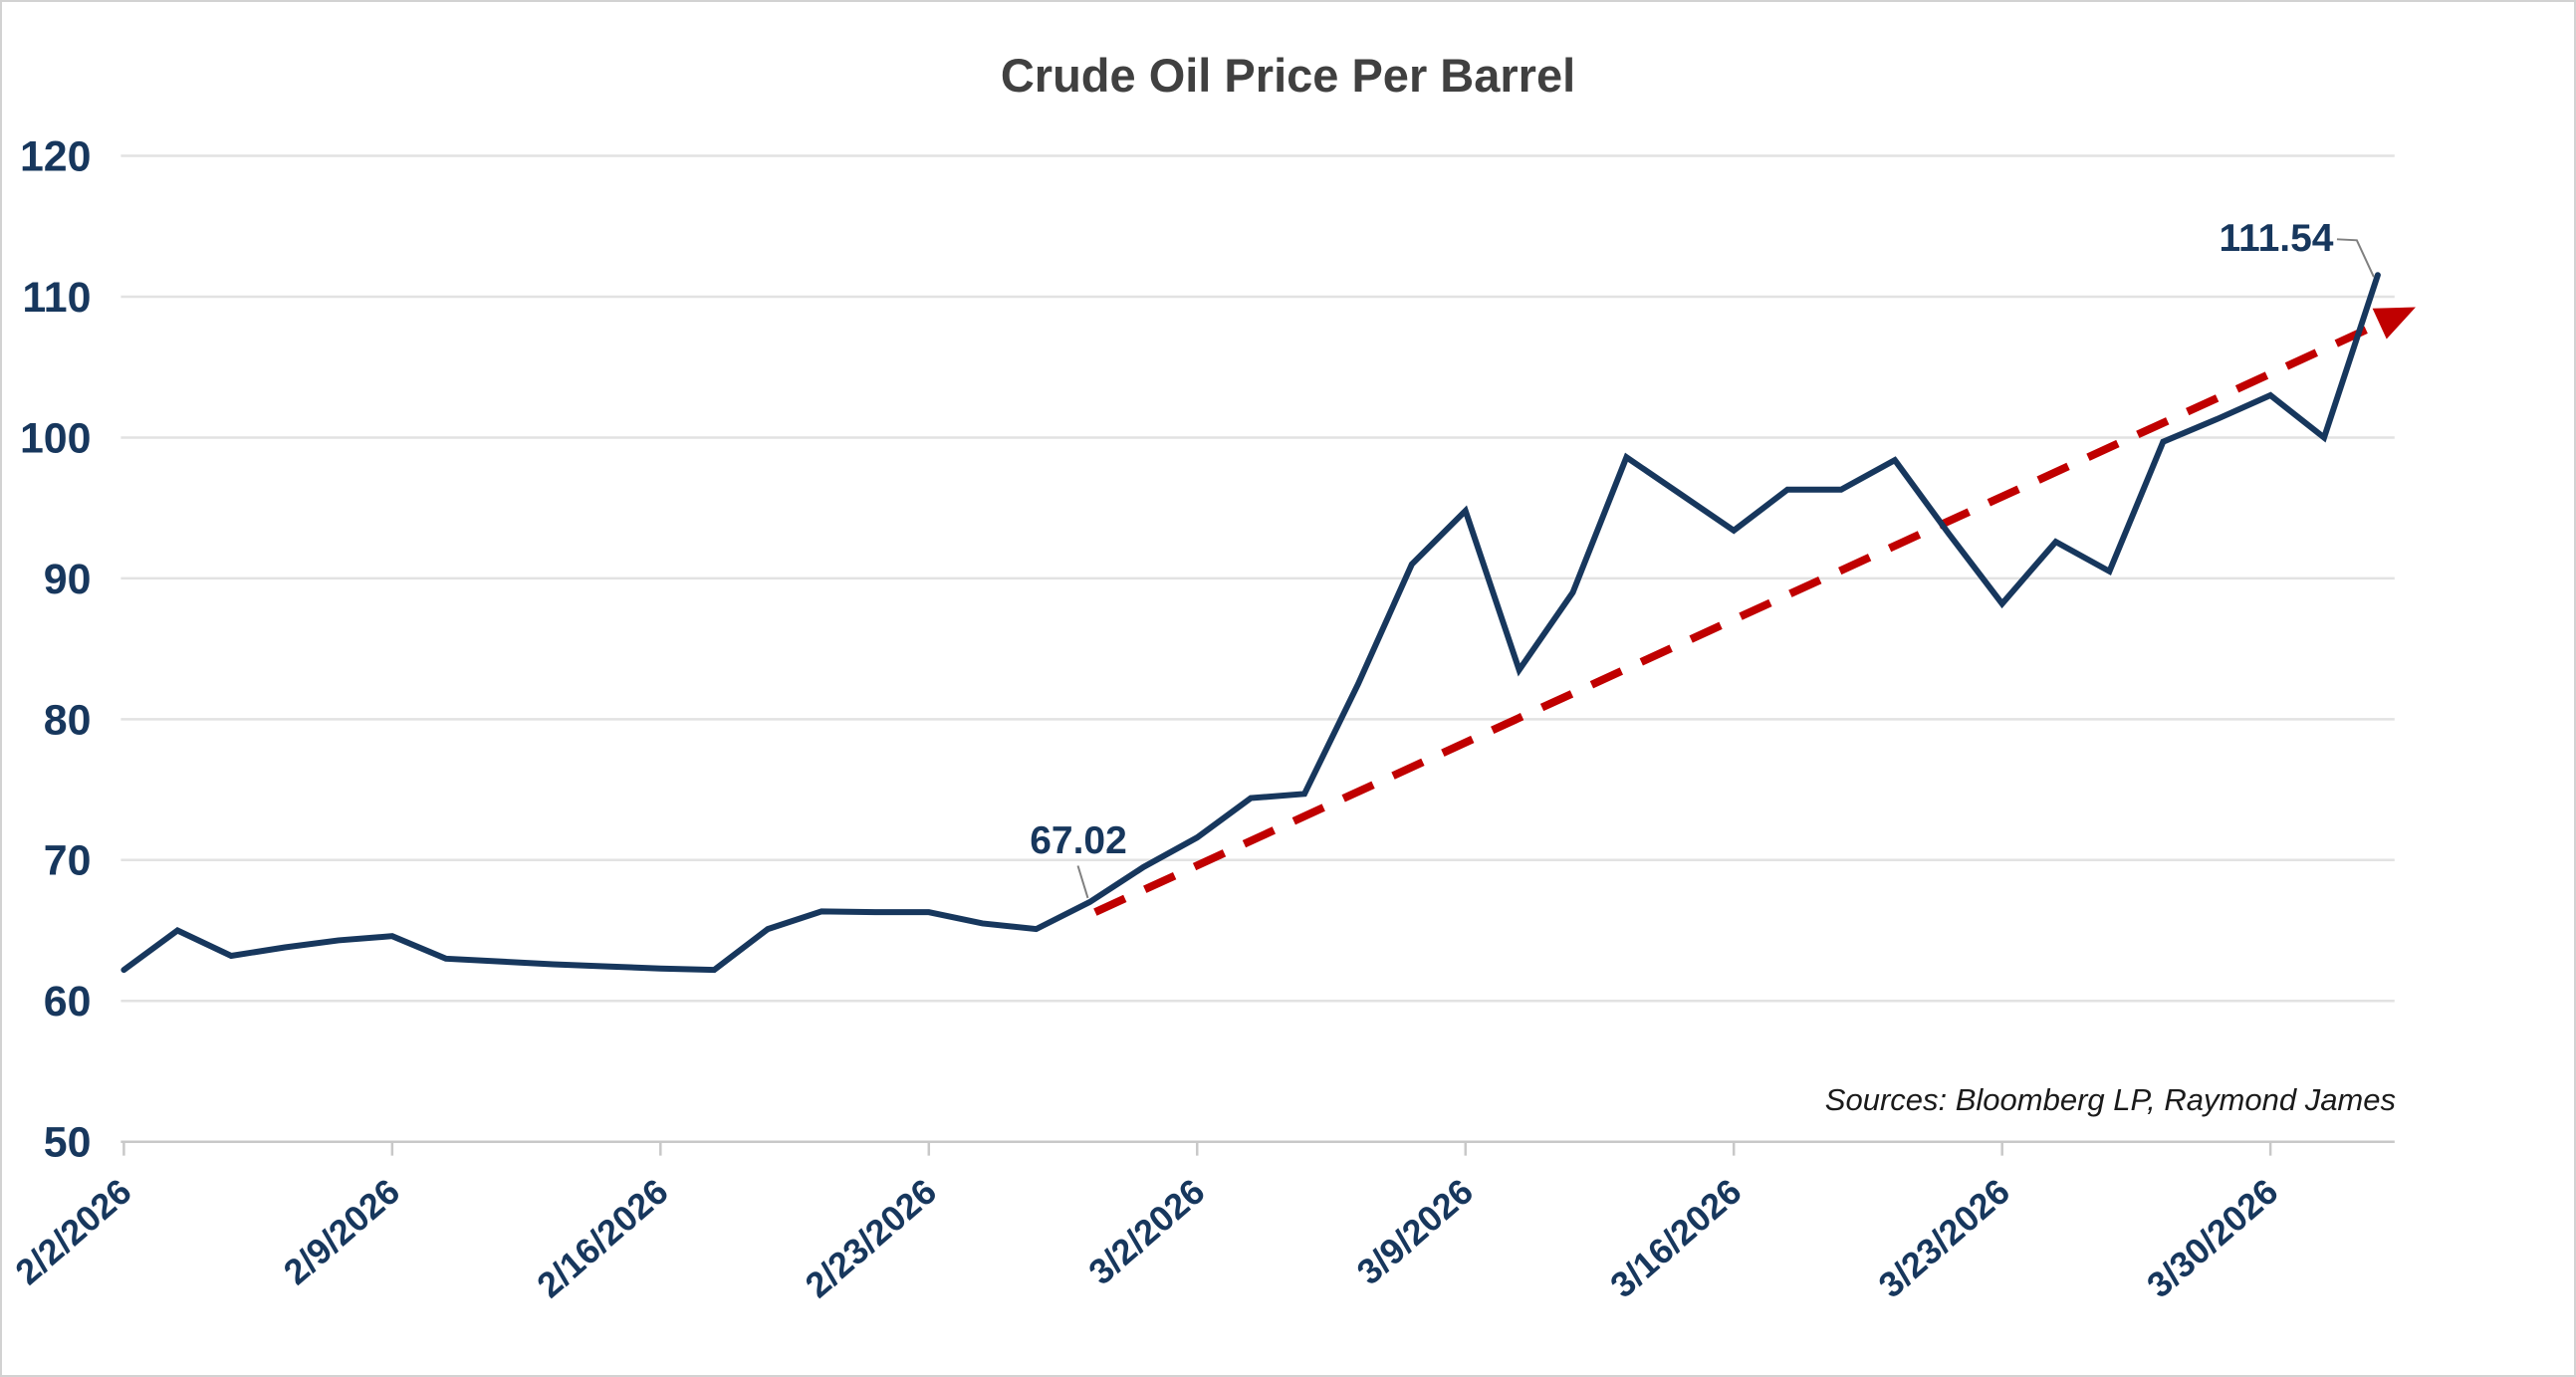 This screenshot has width=2576, height=1377. What do you see at coordinates (2110, 1099) in the screenshot?
I see `source-note: Sources: Bloomberg LP, Raymond James` at bounding box center [2110, 1099].